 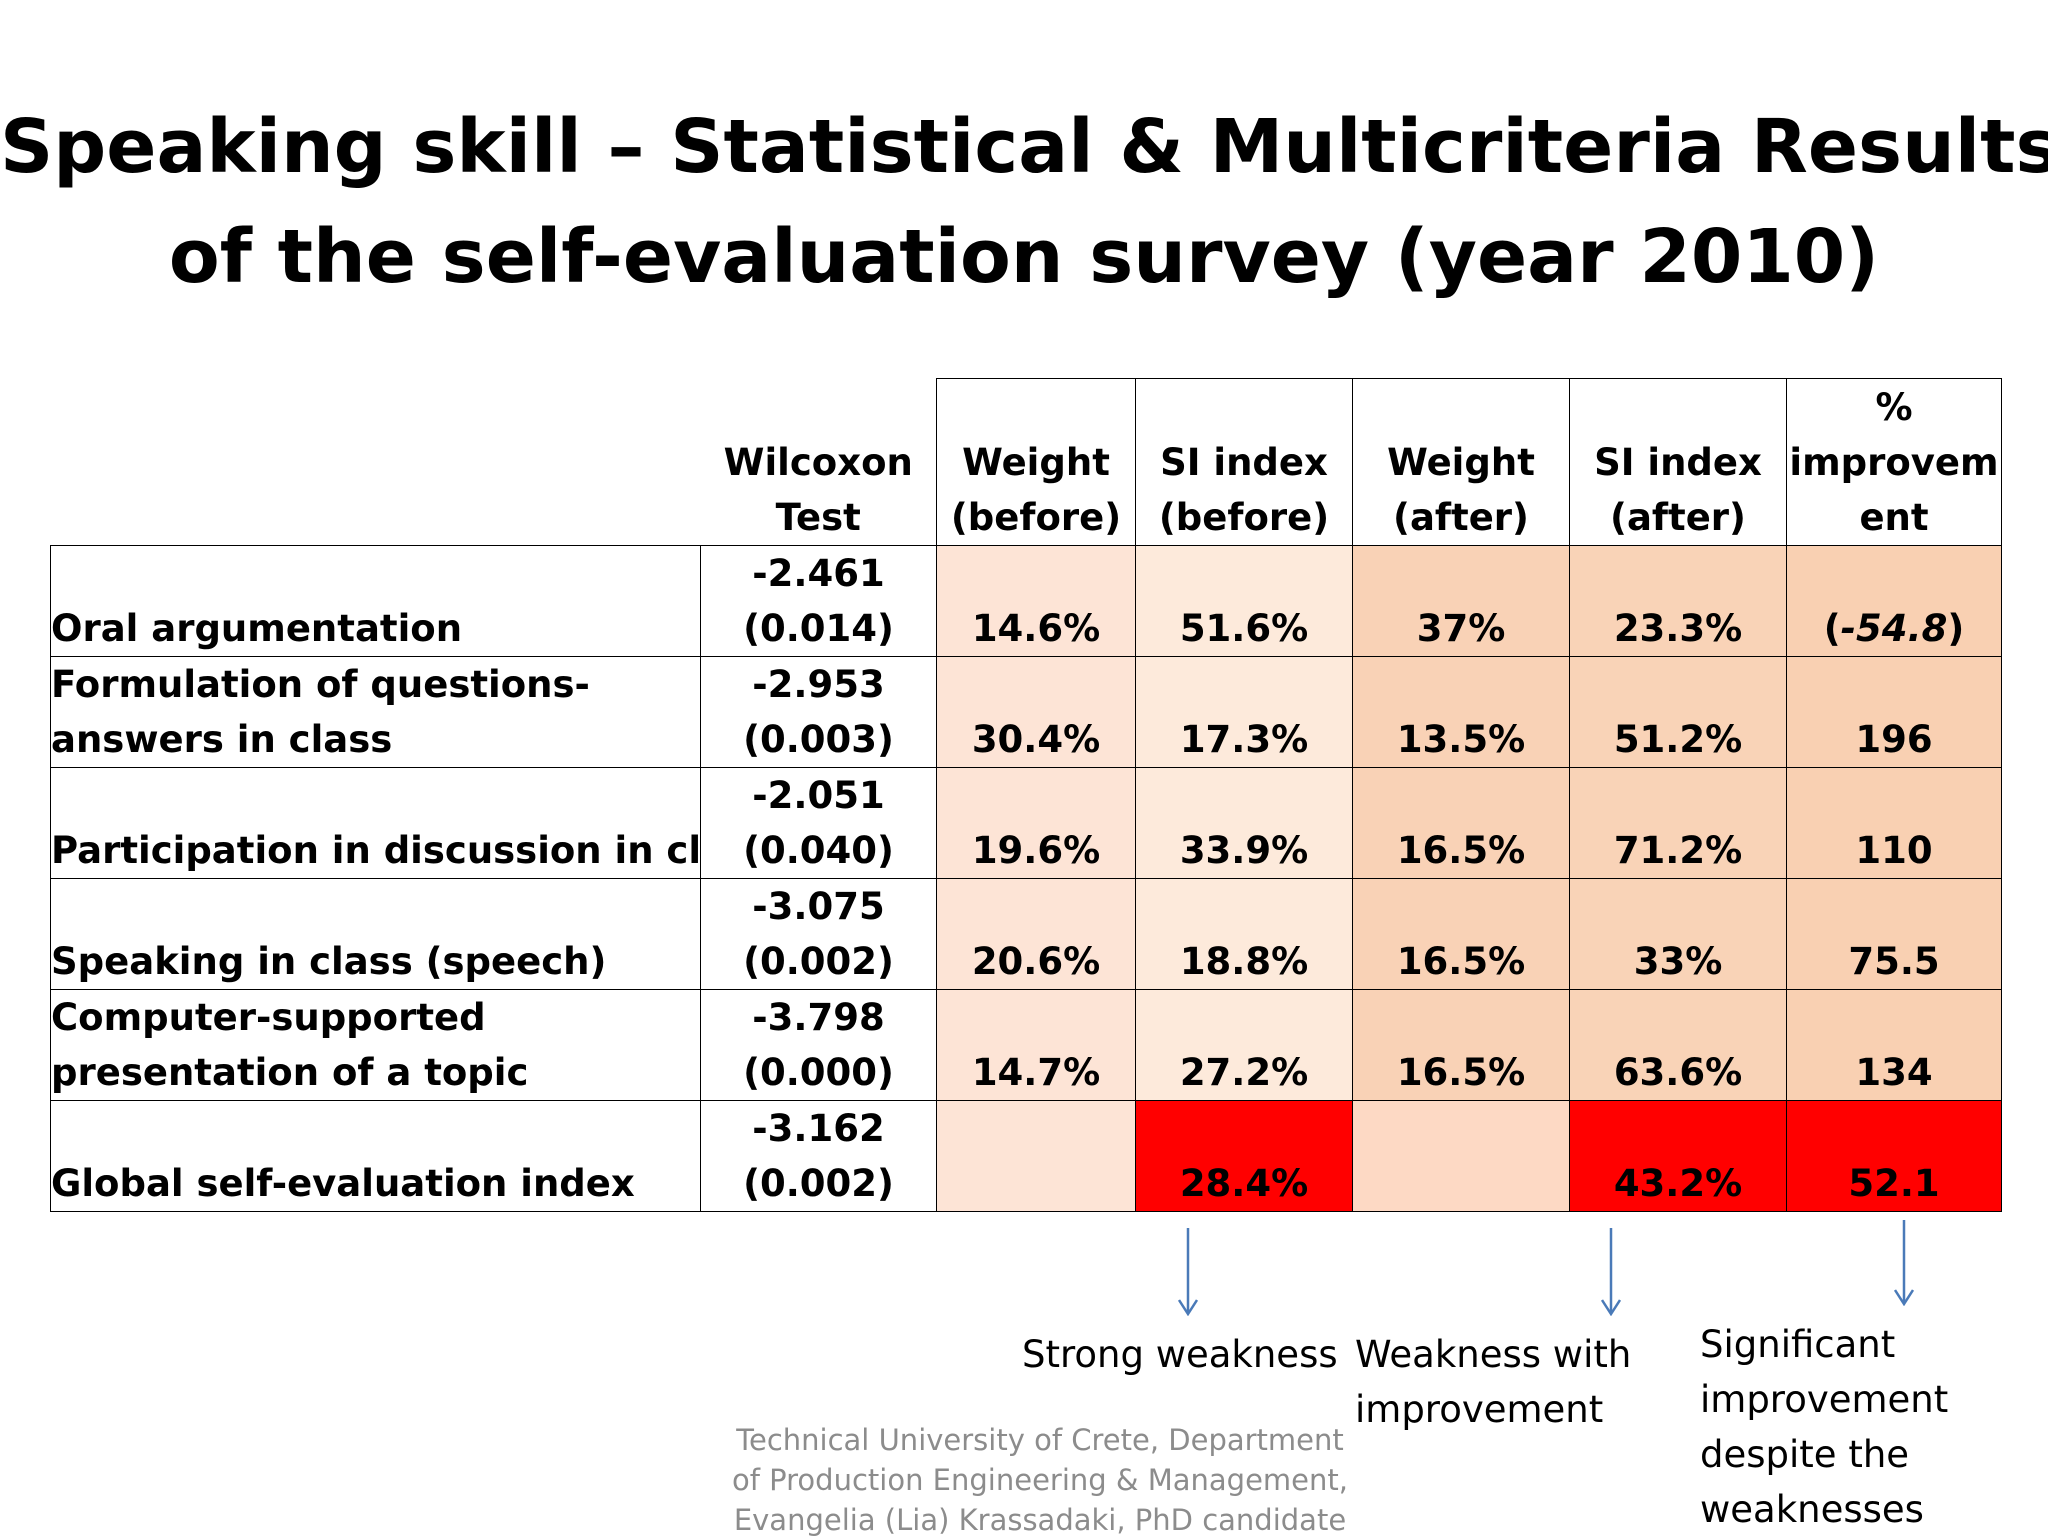 What do you see at coordinates (1894, 823) in the screenshot?
I see `improvement-cell: 110` at bounding box center [1894, 823].